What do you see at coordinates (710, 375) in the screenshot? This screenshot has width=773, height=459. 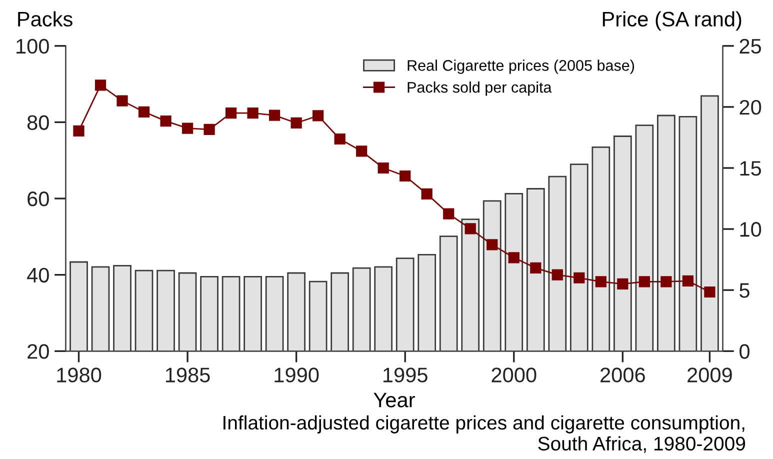 I see `x-tick-label: 2009` at bounding box center [710, 375].